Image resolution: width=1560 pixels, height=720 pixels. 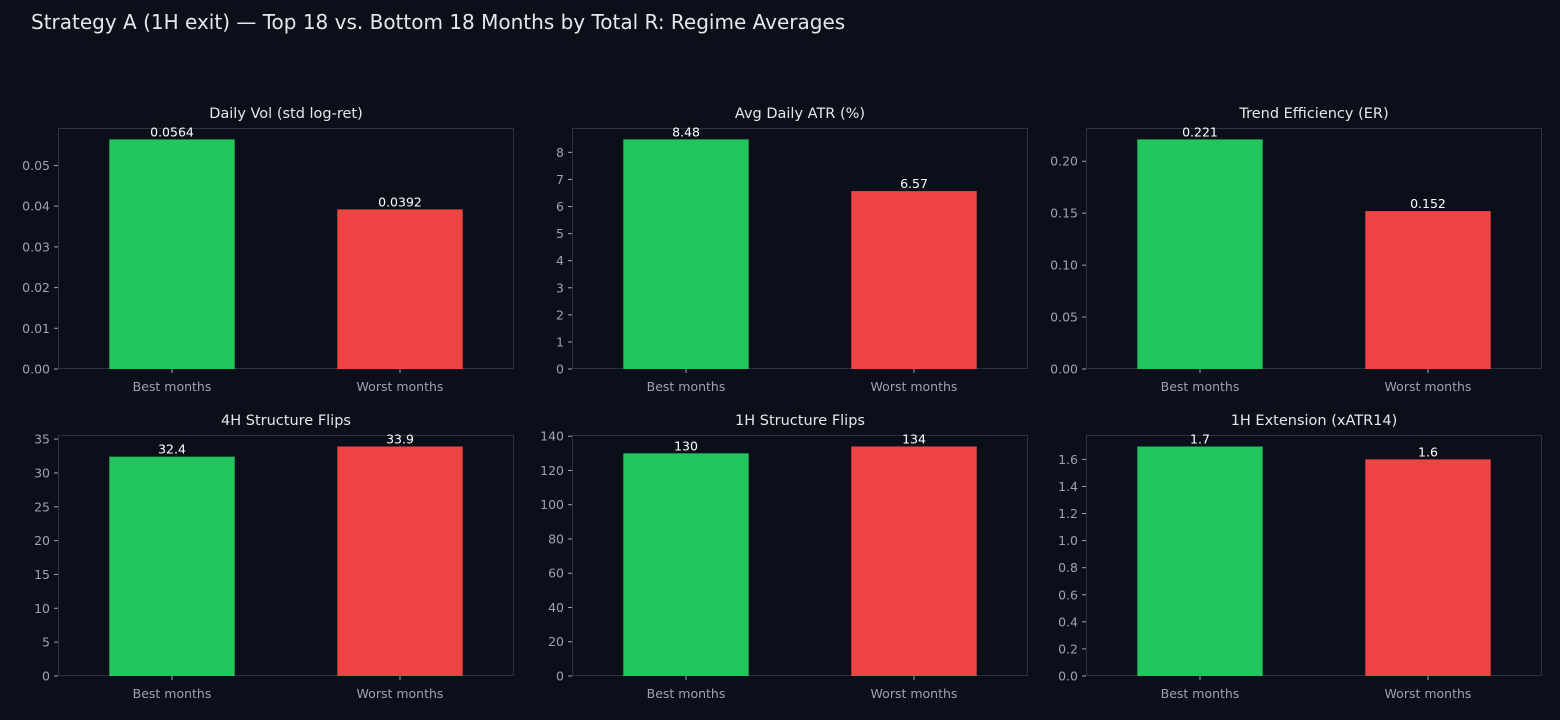 What do you see at coordinates (36, 287) in the screenshot?
I see `y-tick-label: 0.02` at bounding box center [36, 287].